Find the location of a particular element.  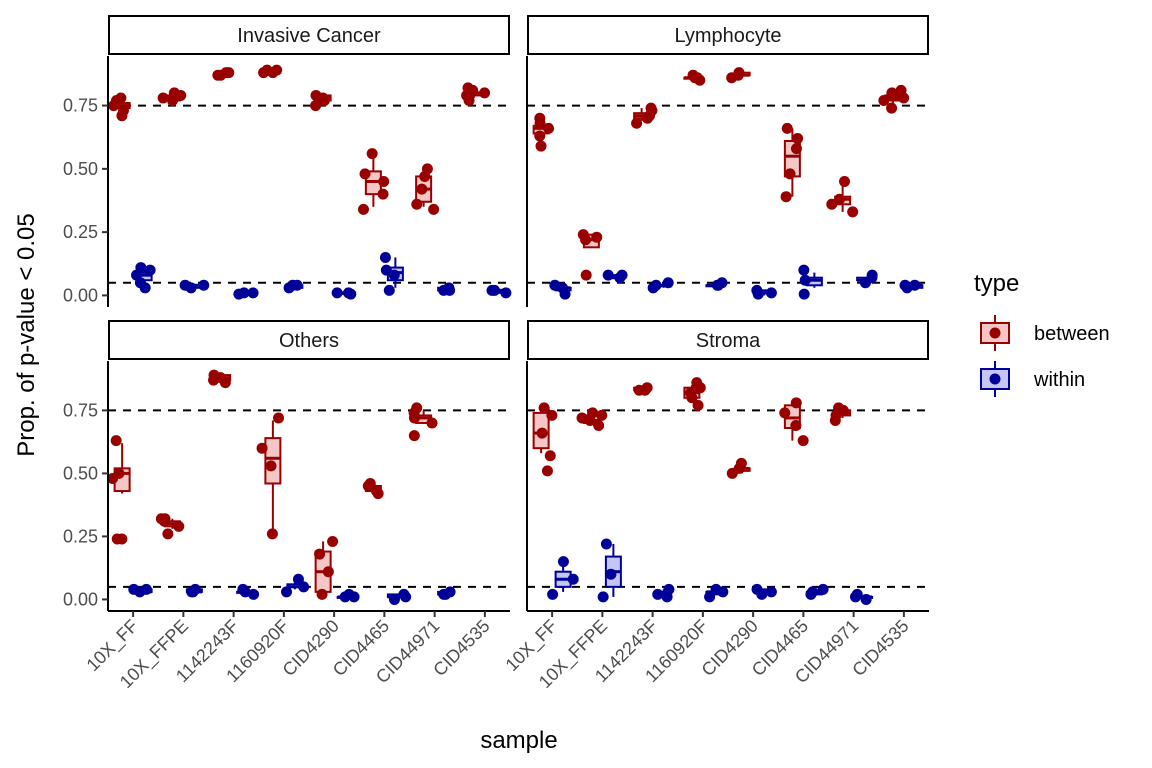

x-axis-title: sample is located at coordinates (518, 740).